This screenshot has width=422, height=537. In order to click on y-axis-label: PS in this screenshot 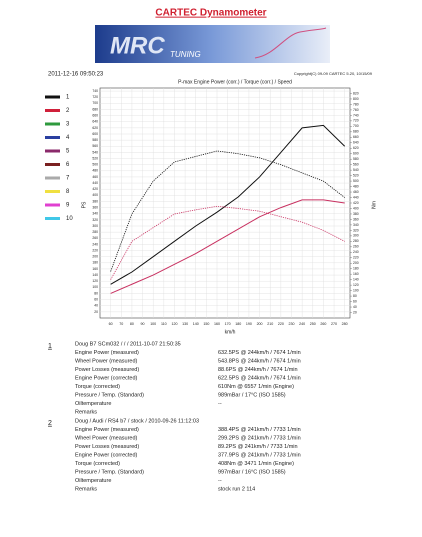, I will do `click(84, 204)`.